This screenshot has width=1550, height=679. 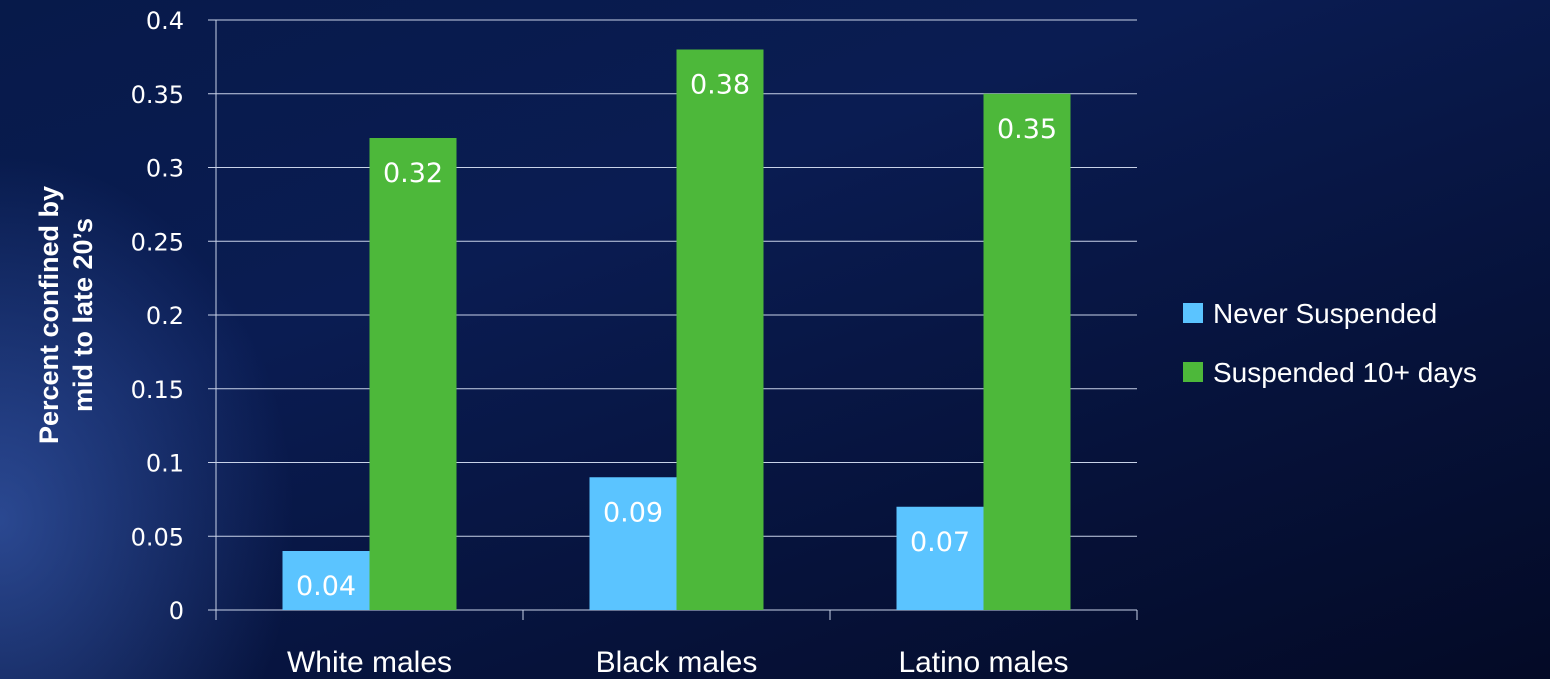 I want to click on x-category-label: Black males, so click(x=677, y=662).